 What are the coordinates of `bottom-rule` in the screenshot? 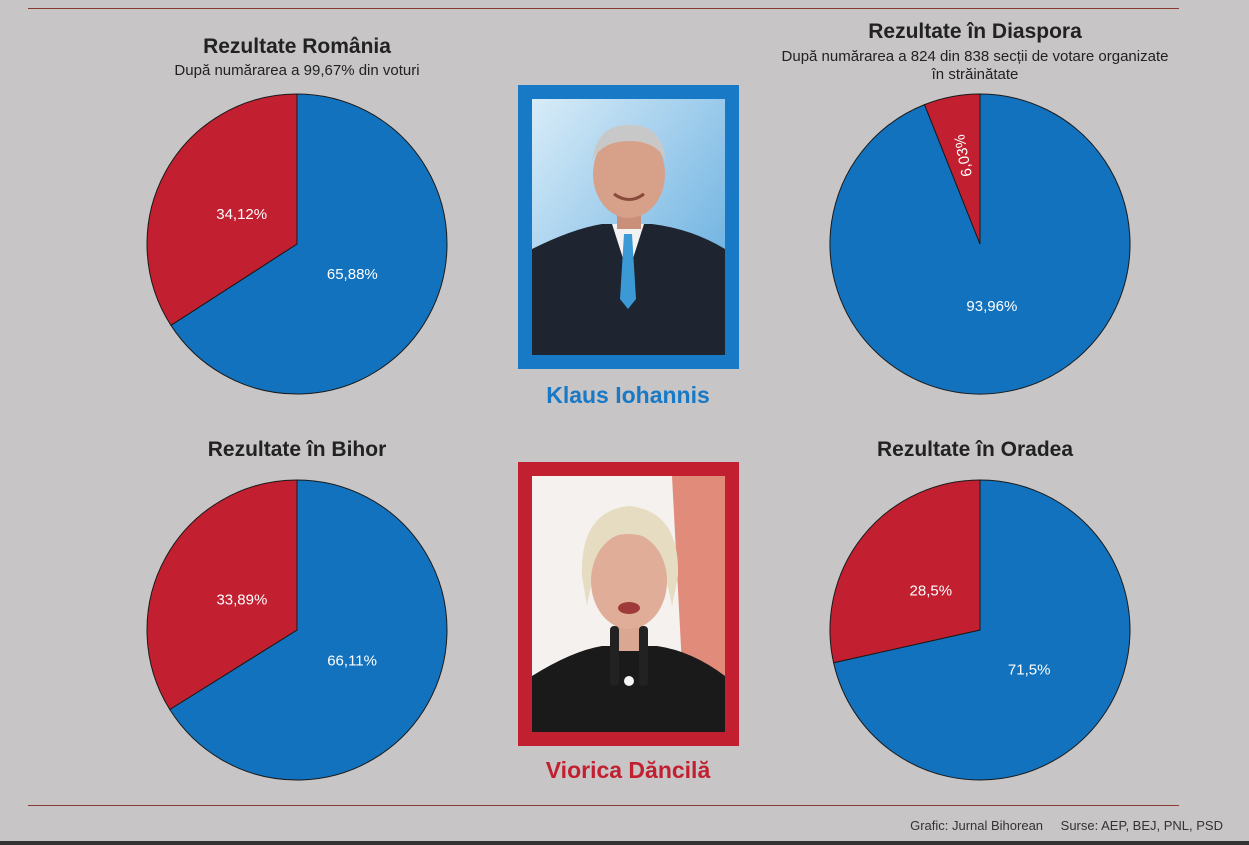 It's located at (603, 805).